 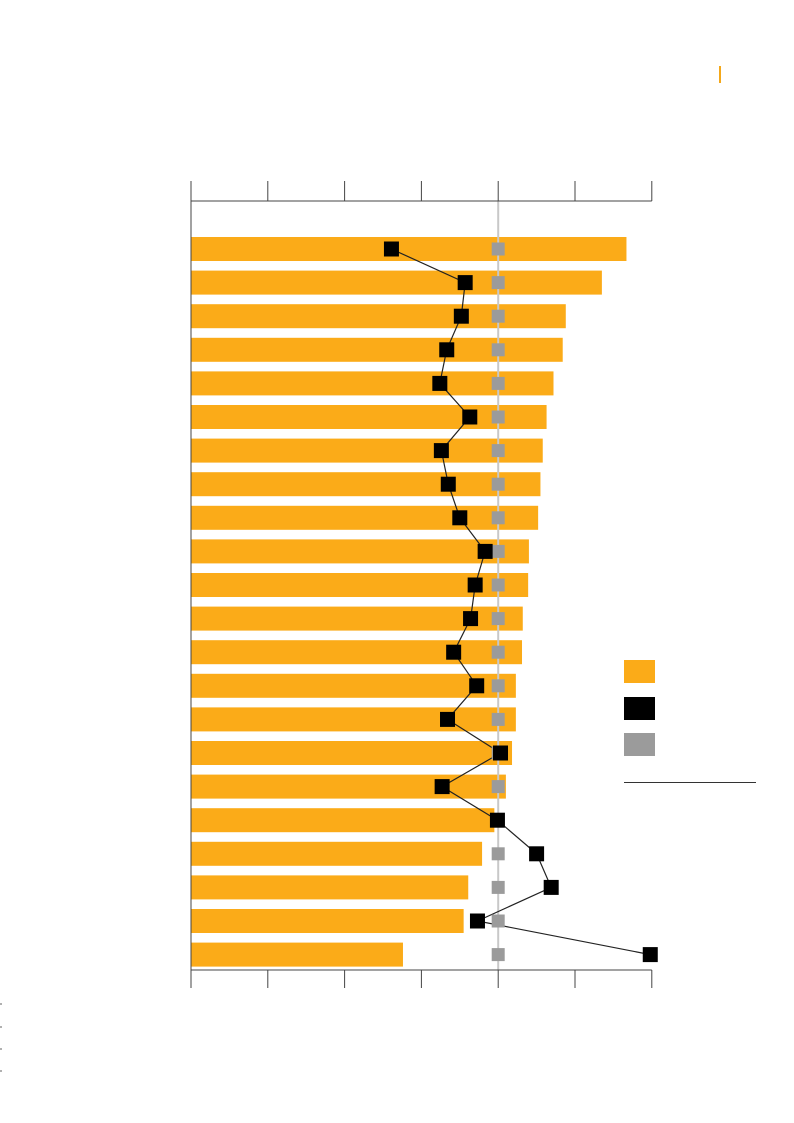 What do you see at coordinates (639, 708) in the screenshot?
I see `legend-swatch-black-marker` at bounding box center [639, 708].